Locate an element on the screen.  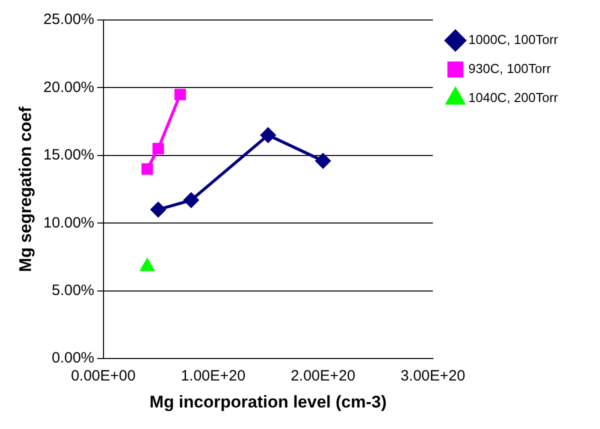
legend-label: 1000C, 100Torr is located at coordinates (513, 40).